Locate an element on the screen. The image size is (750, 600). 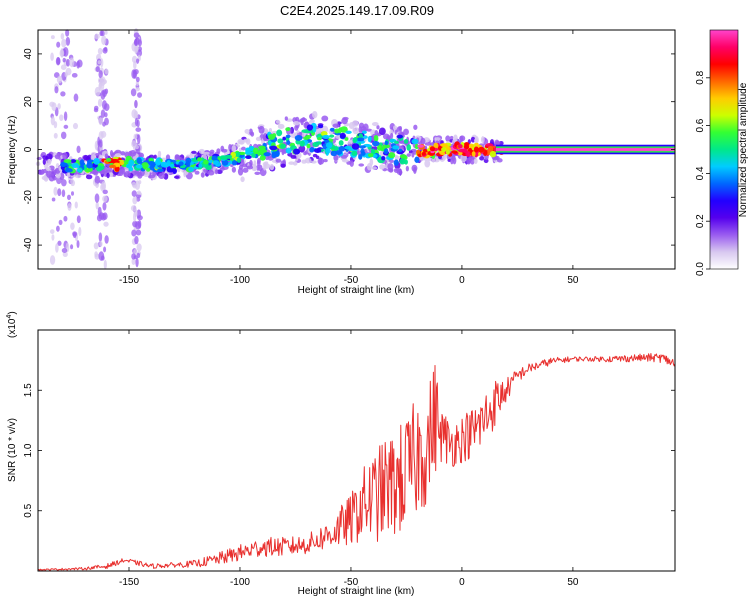
y-tick-label: 20 is located at coordinates (28, 102).